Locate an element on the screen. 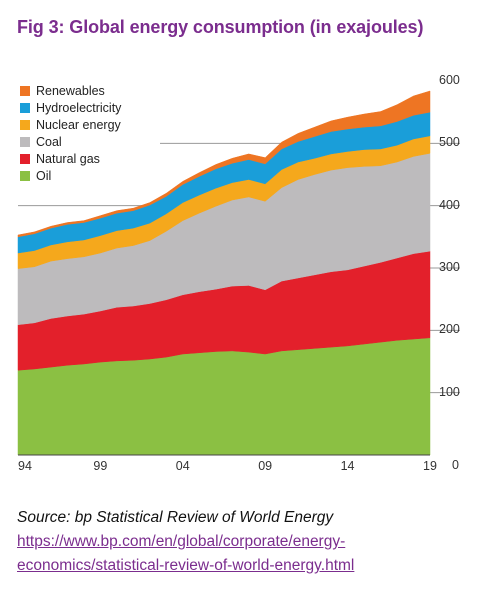 Image resolution: width=488 pixels, height=604 pixels. legend-label: Oil is located at coordinates (44, 176).